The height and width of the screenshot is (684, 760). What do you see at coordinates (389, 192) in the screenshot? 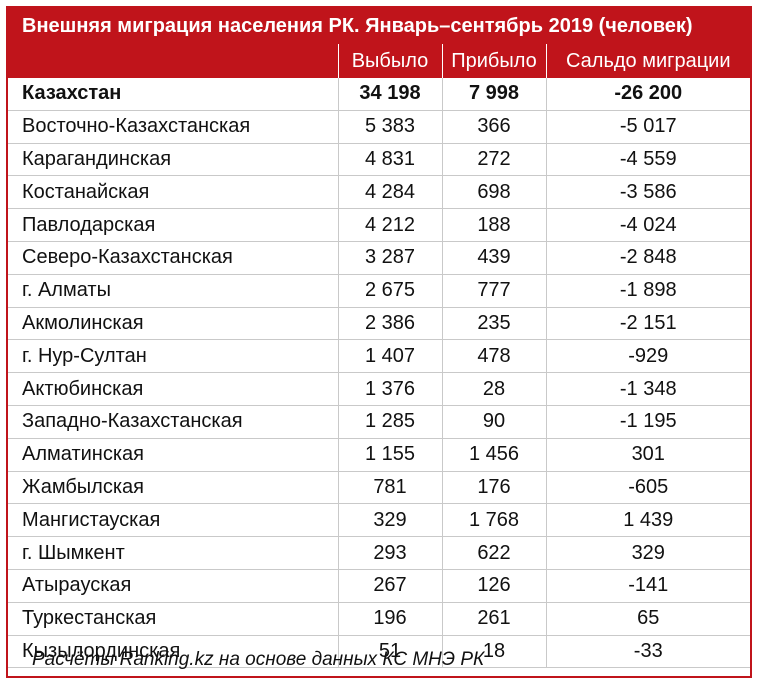
I see `out-cell: 4 284` at bounding box center [389, 192].